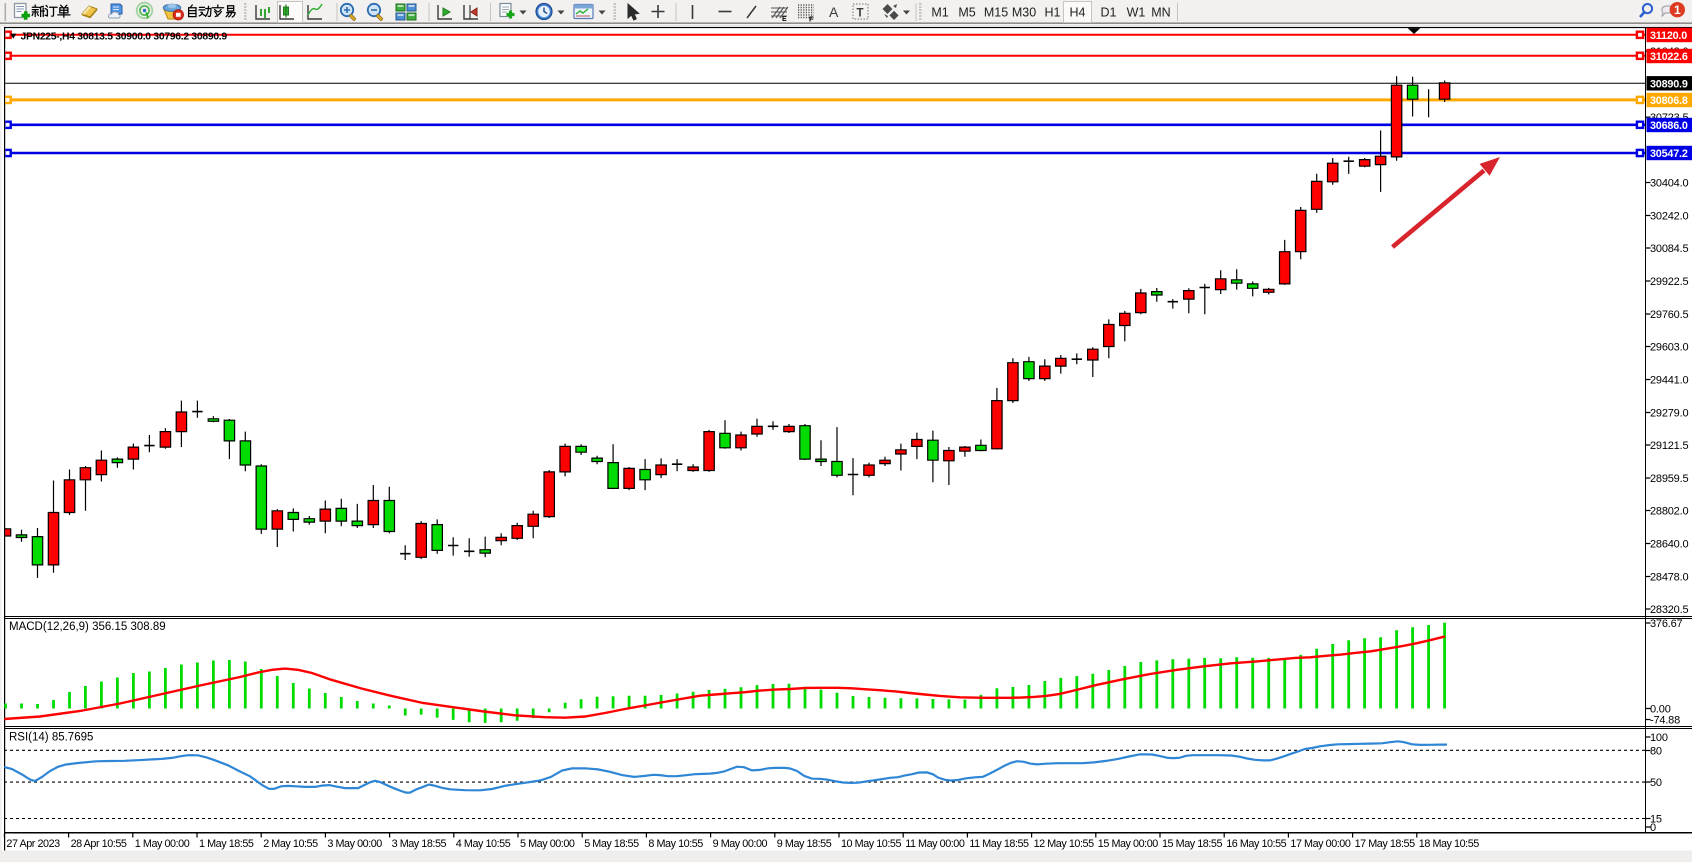 The image size is (1692, 862). Describe the element at coordinates (804, 844) in the screenshot. I see `svg-text: 9 May 18:55` at that location.